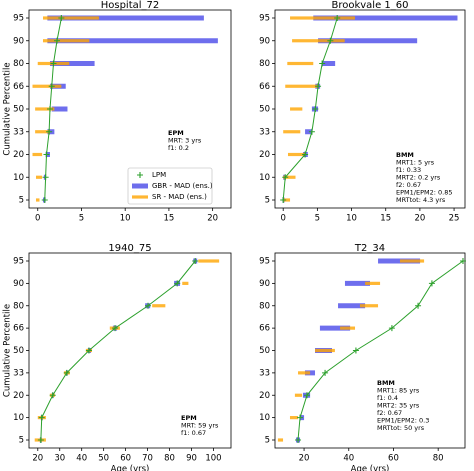 The height and width of the screenshot is (471, 474). Describe the element at coordinates (438, 459) in the screenshot. I see `x-tick-label: 80` at that location.